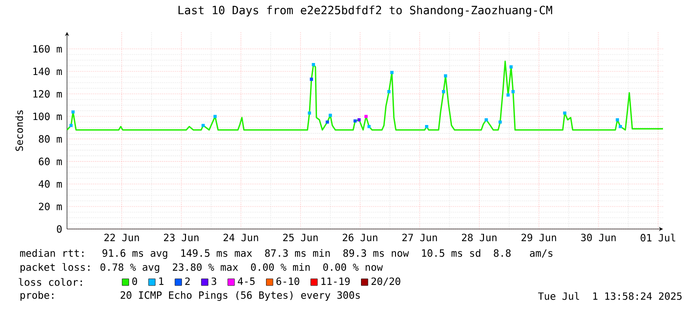 The image size is (697, 310). Describe the element at coordinates (50, 184) in the screenshot. I see `y-tick-label: 40 m` at that location.